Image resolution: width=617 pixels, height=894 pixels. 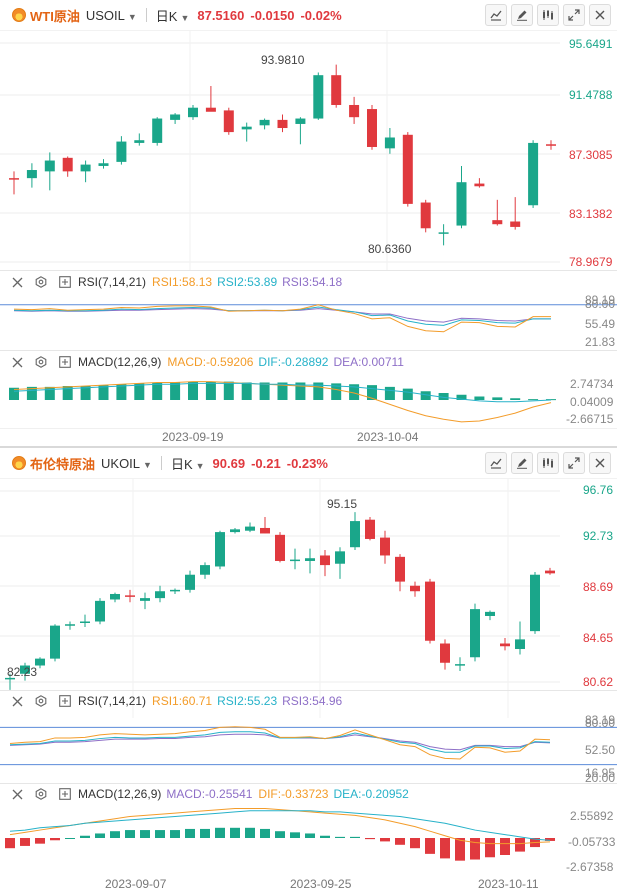 I want to click on brent-rsi-axis-label: 20.00, so click(x=600, y=778).